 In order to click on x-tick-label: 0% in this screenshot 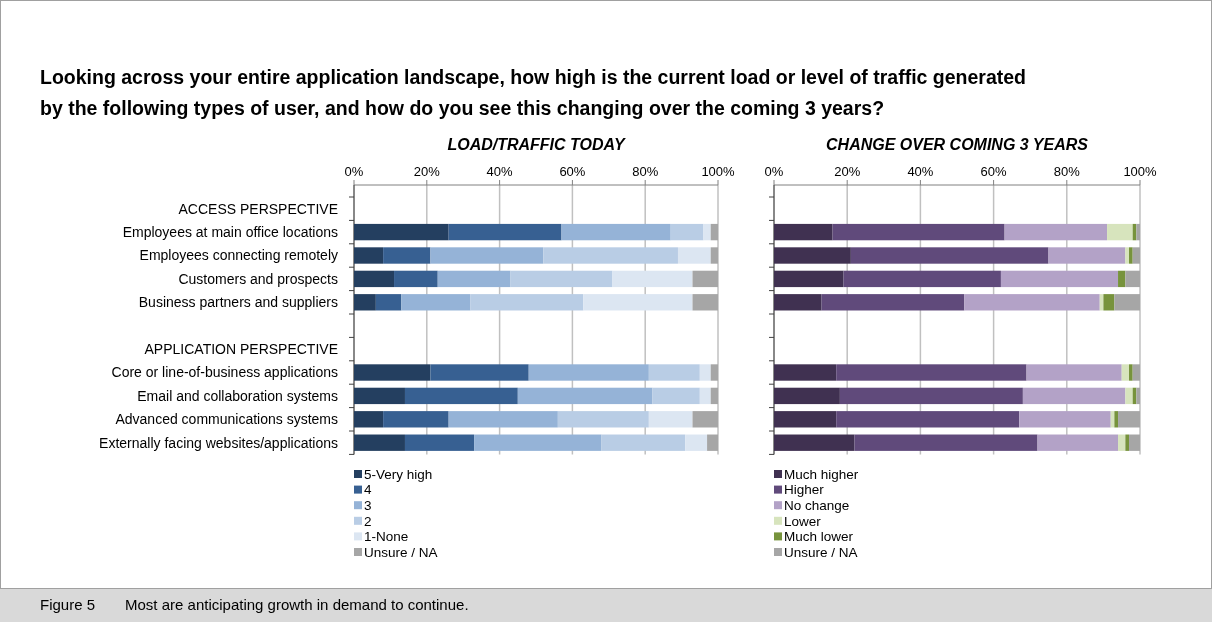, I will do `click(354, 171)`.